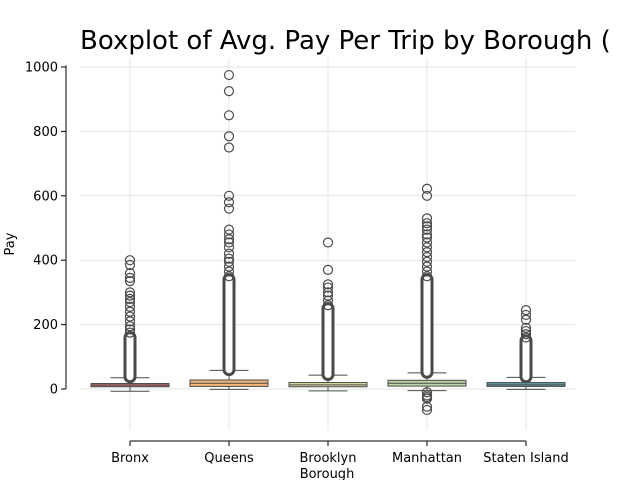 The image size is (640, 480). I want to click on y-tick-label: 200, so click(45, 325).